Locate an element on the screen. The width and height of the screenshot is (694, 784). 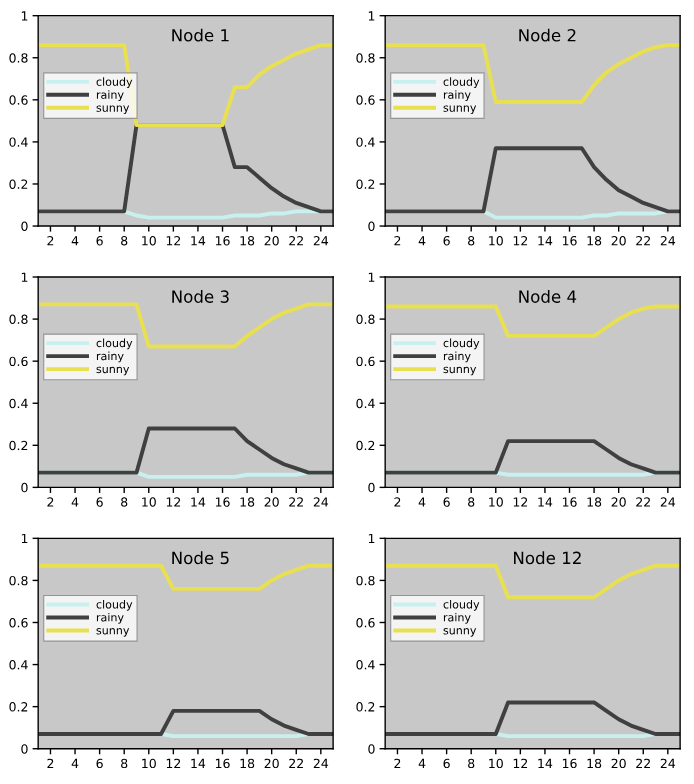
text: Node 12 is located at coordinates (547, 558).